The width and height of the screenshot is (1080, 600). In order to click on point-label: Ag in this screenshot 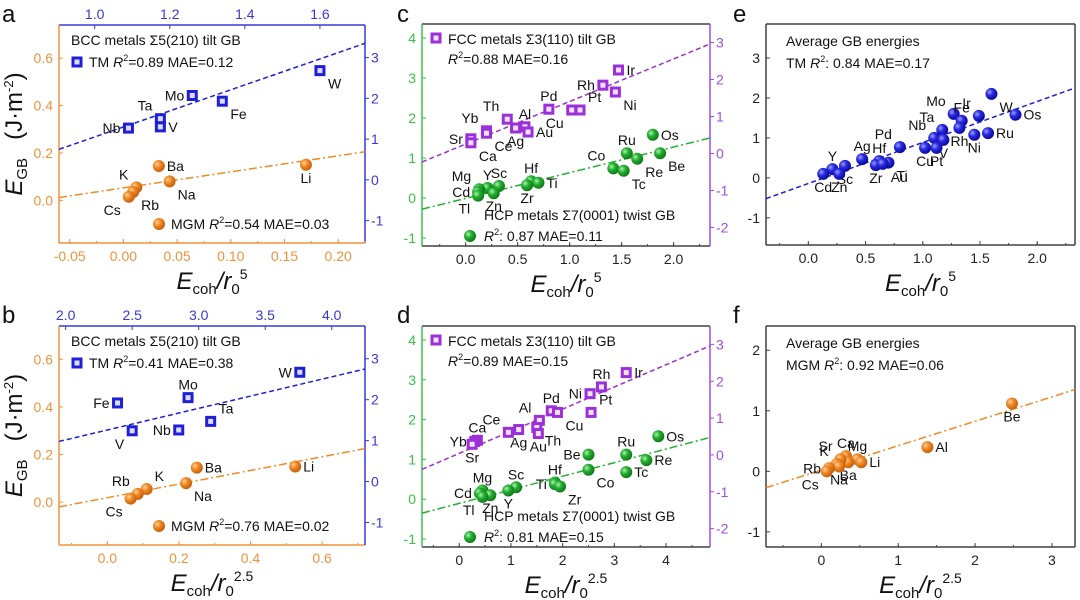, I will do `click(862, 146)`.